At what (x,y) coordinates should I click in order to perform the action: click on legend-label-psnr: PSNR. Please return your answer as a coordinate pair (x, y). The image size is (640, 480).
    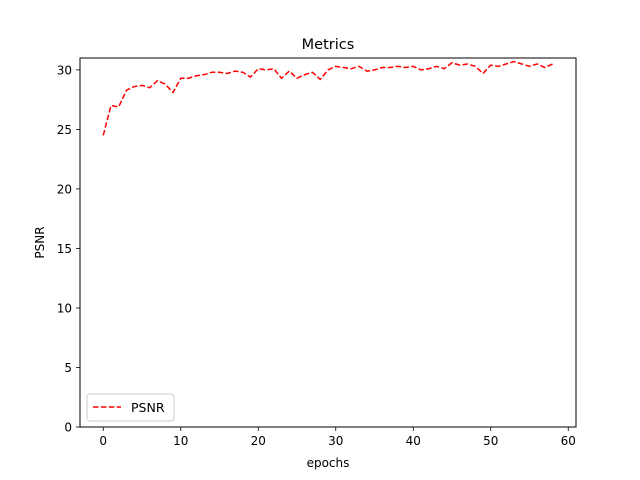
    Looking at the image, I should click on (148, 407).